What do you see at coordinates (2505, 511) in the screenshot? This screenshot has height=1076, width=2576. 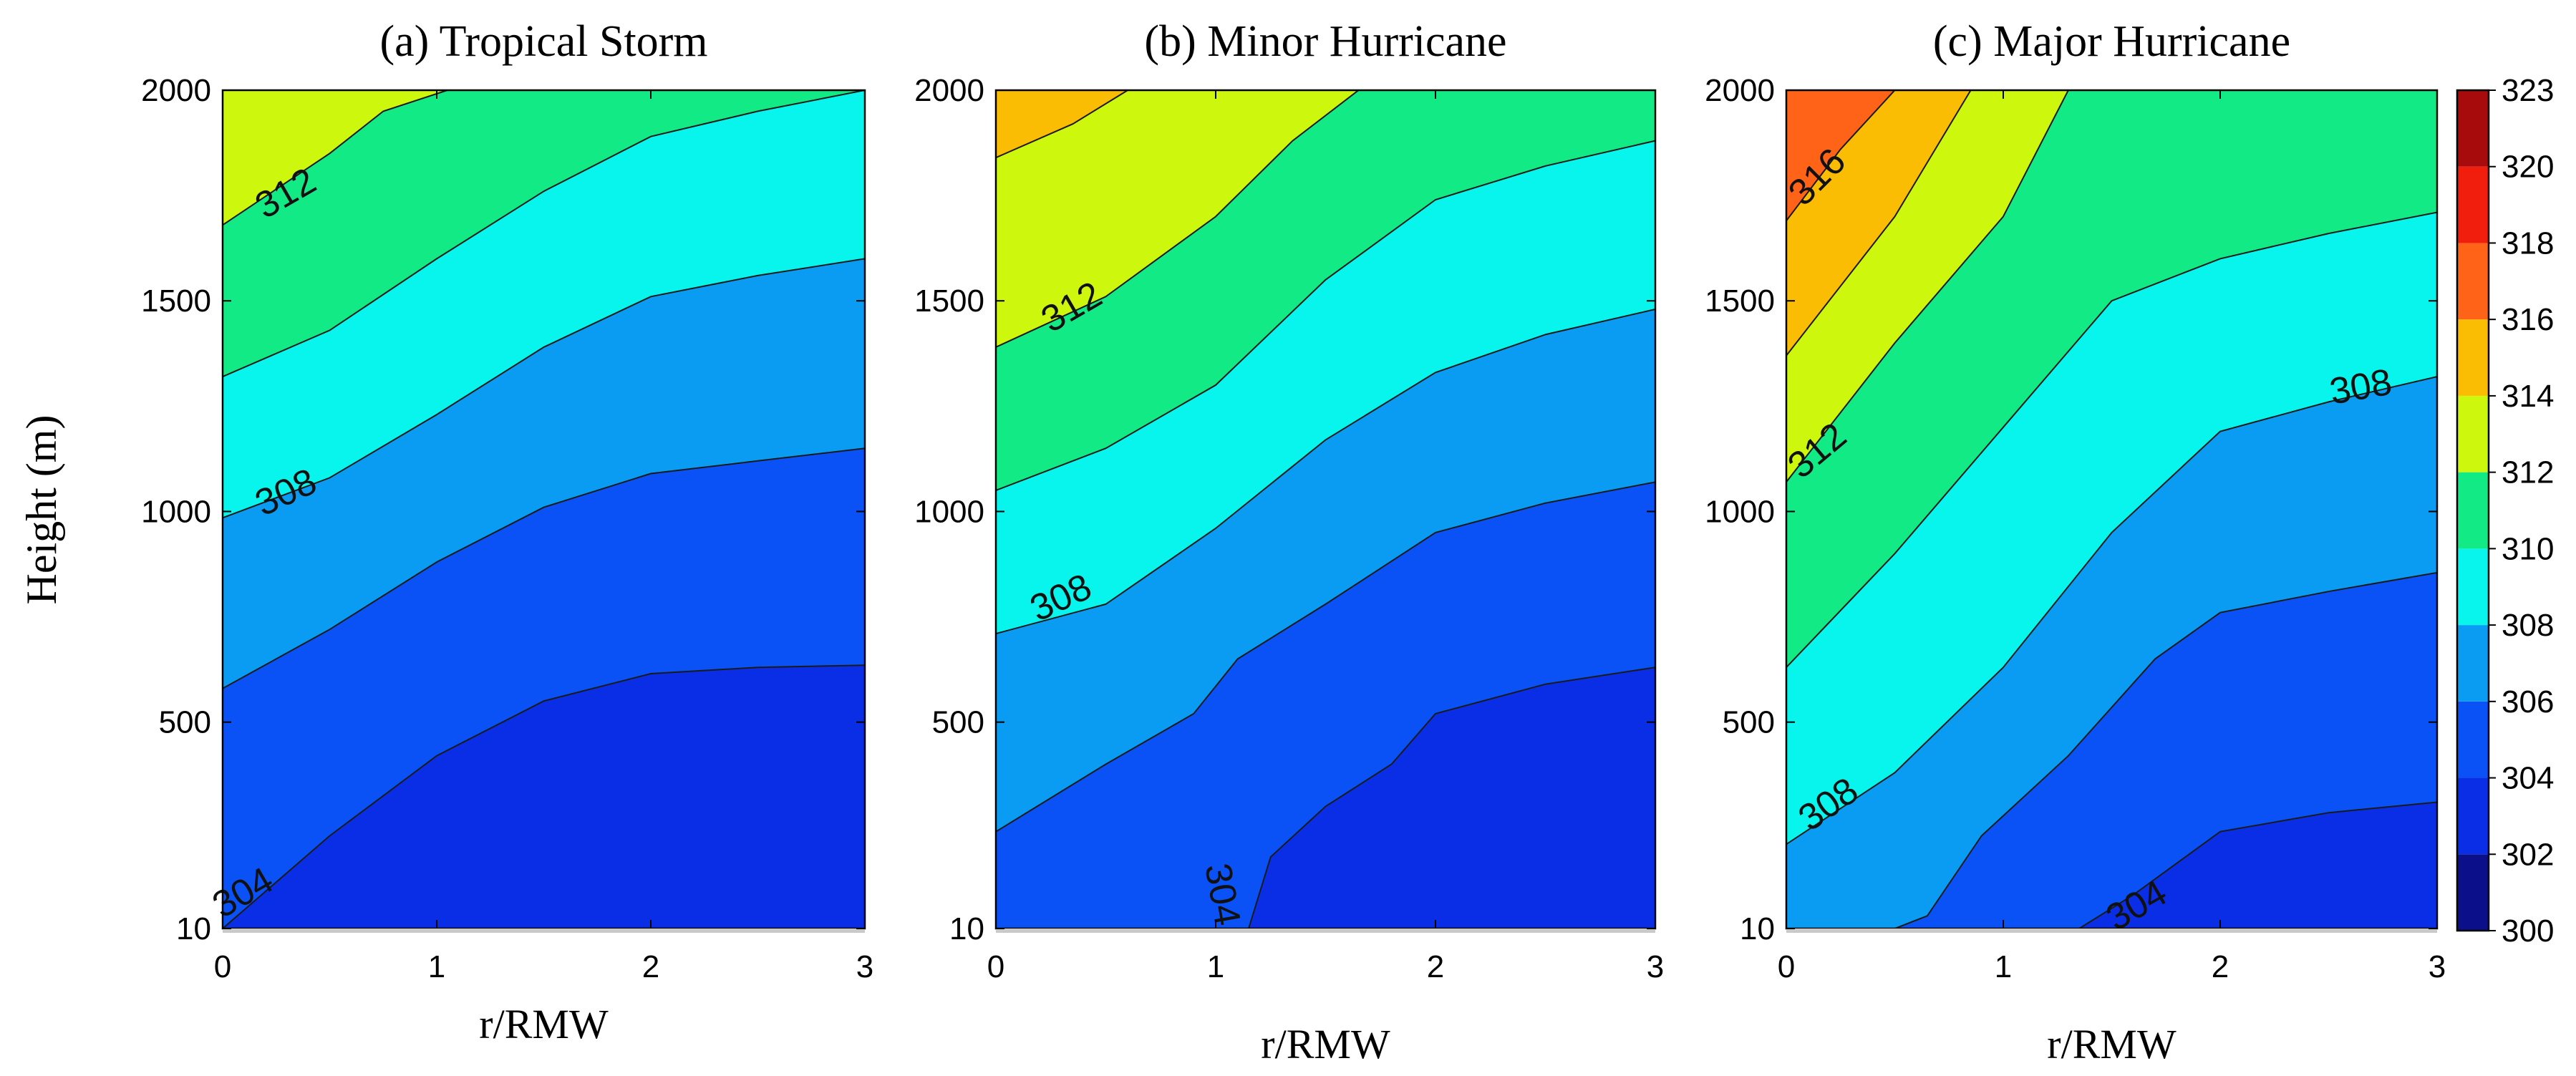 I see `colorbar: 300 302 304 306 308 310 312 314 316 318 320 323` at bounding box center [2505, 511].